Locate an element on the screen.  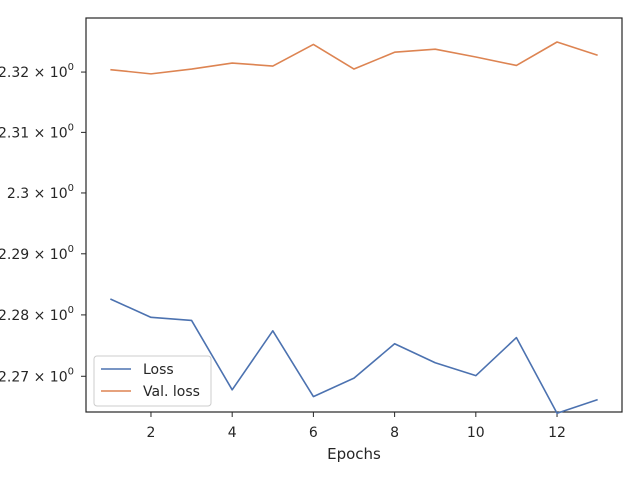
y-tick-label: 2.3 × 100 is located at coordinates (40, 192).